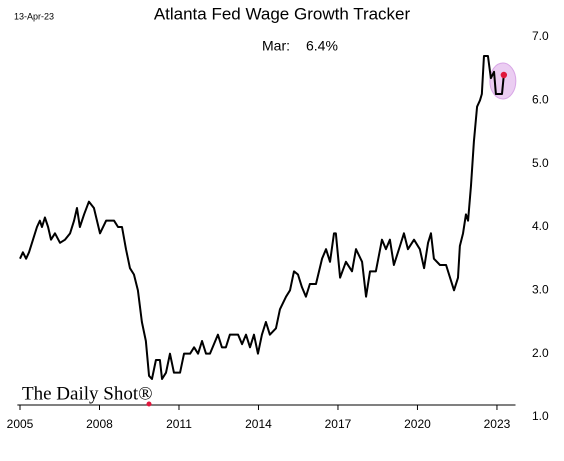  I want to click on last-point, so click(504, 75).